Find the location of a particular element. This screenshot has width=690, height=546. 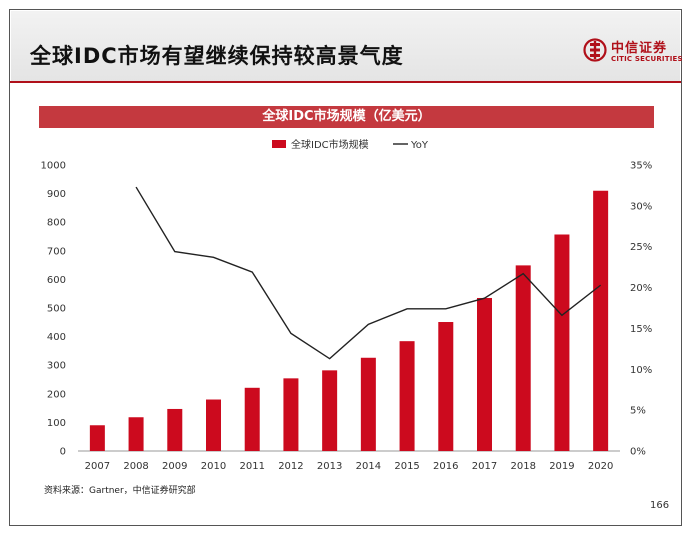

right-axis-tick-label: 10% is located at coordinates (641, 370).